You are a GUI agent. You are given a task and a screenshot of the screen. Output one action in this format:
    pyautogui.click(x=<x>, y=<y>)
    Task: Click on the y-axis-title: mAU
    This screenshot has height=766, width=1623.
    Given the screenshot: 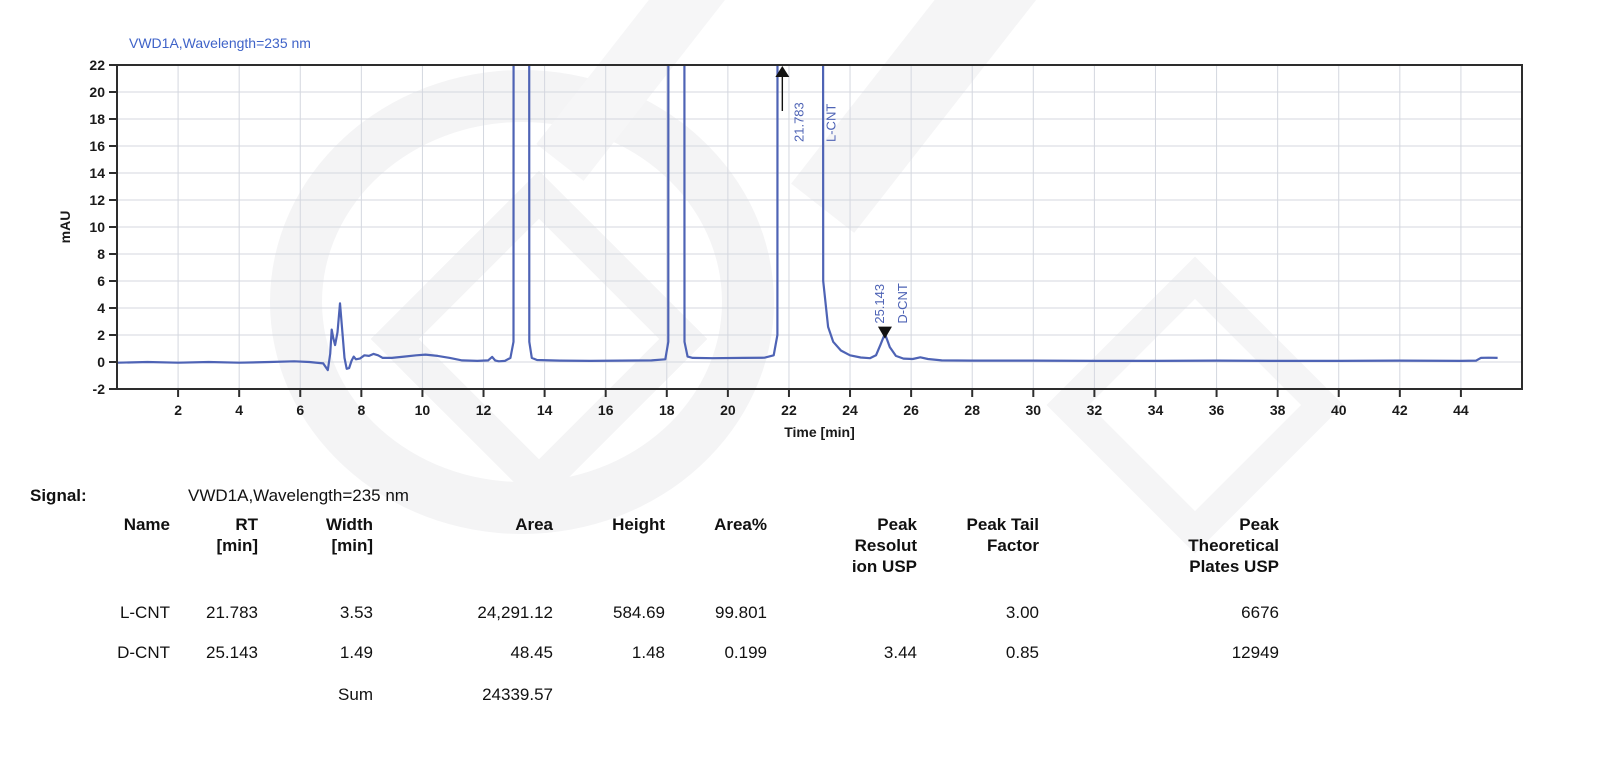 What is the action you would take?
    pyautogui.click(x=65, y=227)
    